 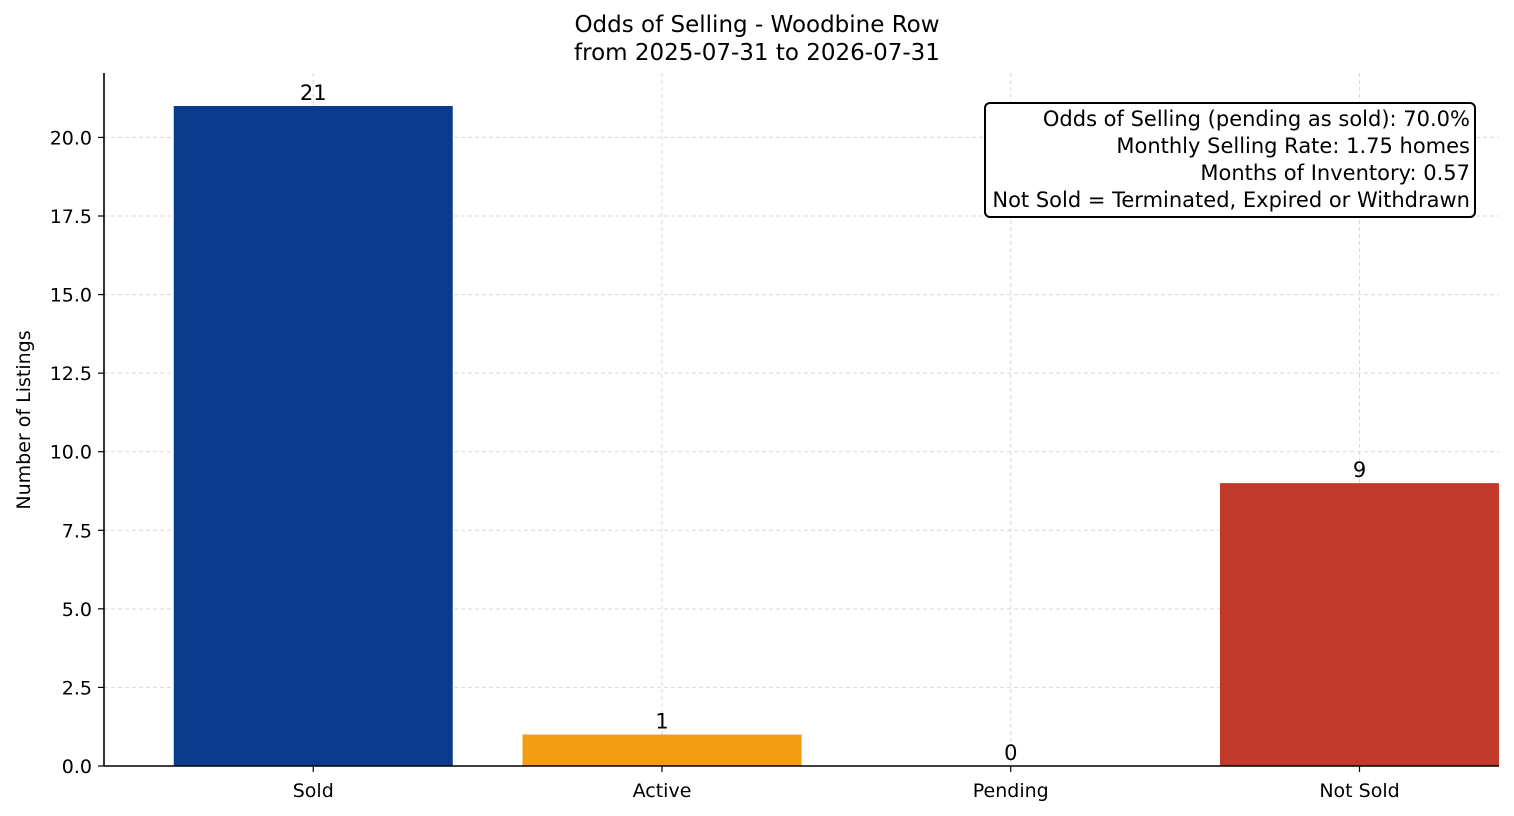 I want to click on bar-sold, so click(x=313, y=436).